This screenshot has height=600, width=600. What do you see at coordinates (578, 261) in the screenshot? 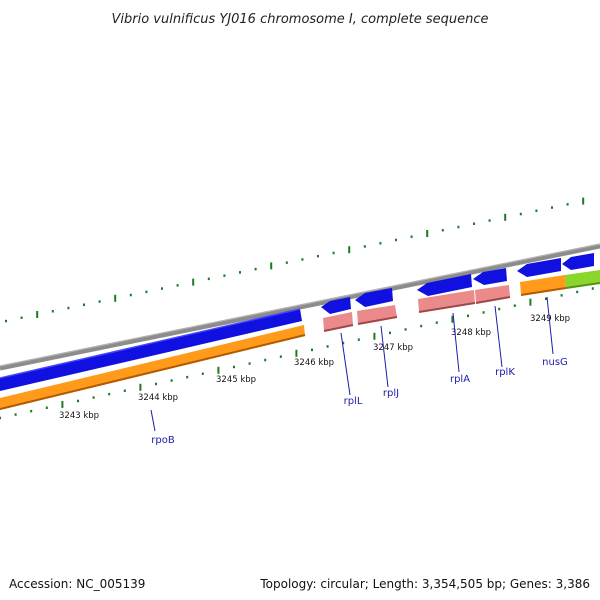
I see `next-cds-feature` at bounding box center [578, 261].